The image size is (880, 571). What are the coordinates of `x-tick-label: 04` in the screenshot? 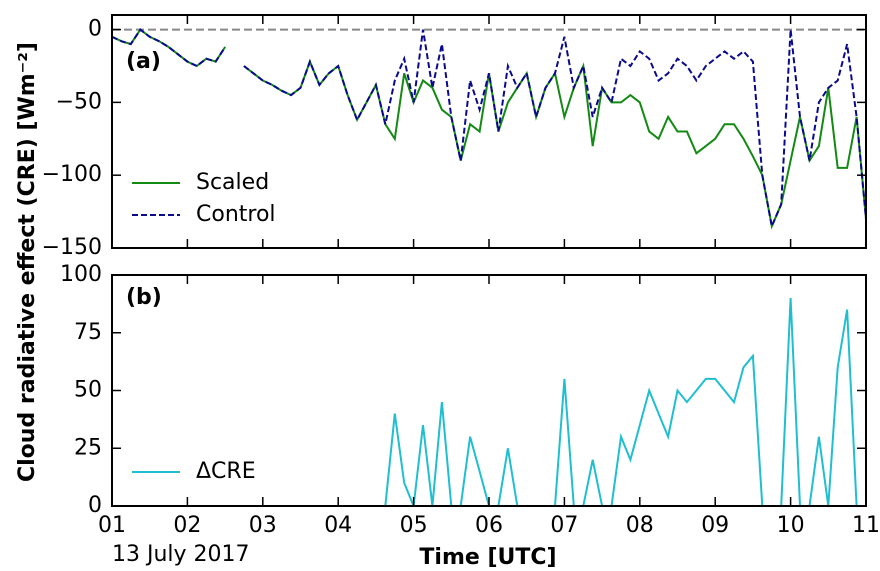 It's located at (338, 525).